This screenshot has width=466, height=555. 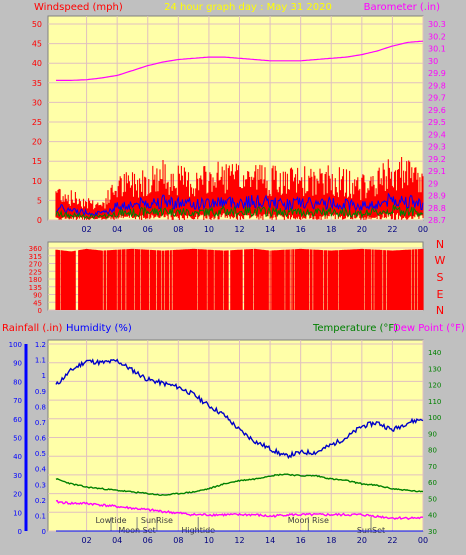 What do you see at coordinates (40, 361) in the screenshot?
I see `rainfall-tick-label: 1.1` at bounding box center [40, 361].